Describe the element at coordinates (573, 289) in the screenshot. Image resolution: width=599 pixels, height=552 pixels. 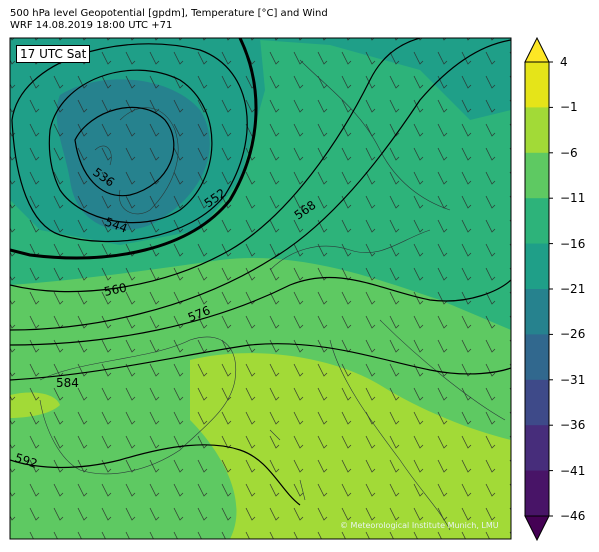
I see `colorbar-tick-label: −21` at that location.